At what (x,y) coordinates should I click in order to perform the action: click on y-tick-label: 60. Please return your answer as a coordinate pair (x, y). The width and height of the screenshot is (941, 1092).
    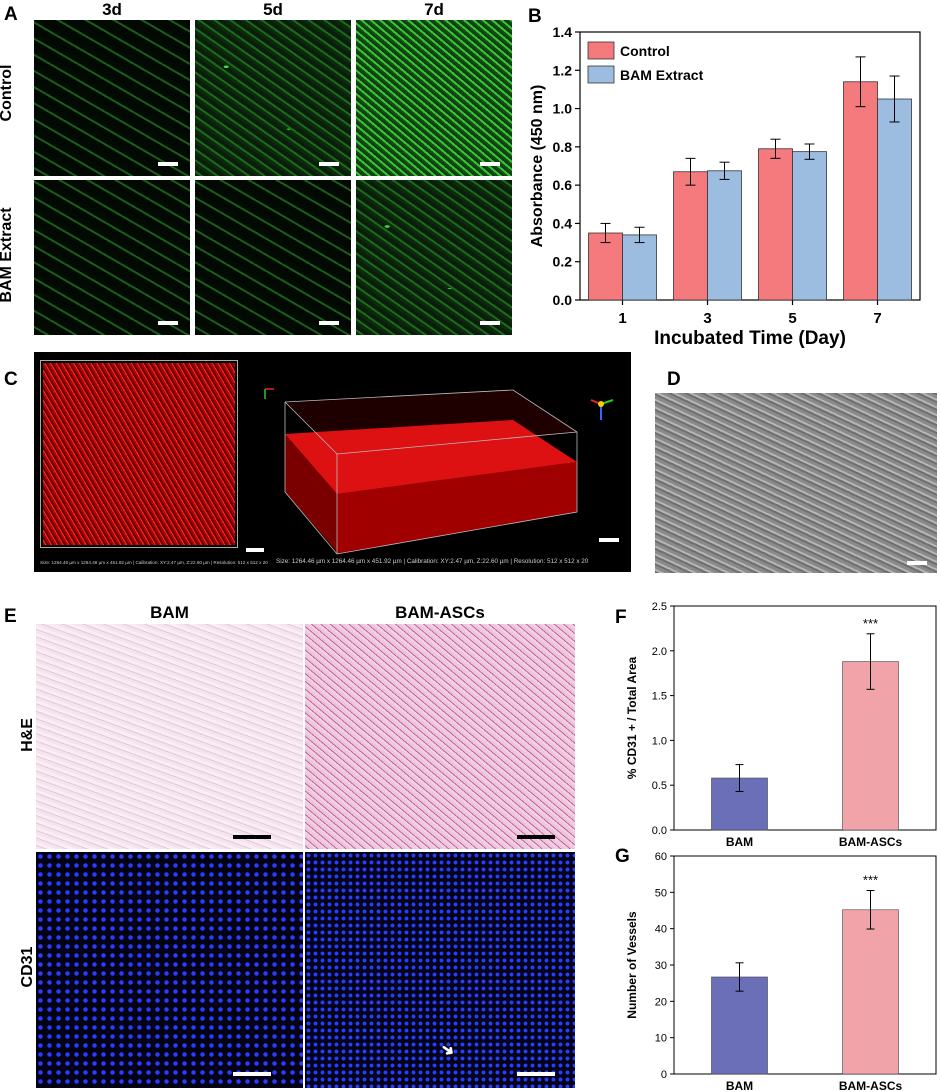
    Looking at the image, I should click on (661, 857).